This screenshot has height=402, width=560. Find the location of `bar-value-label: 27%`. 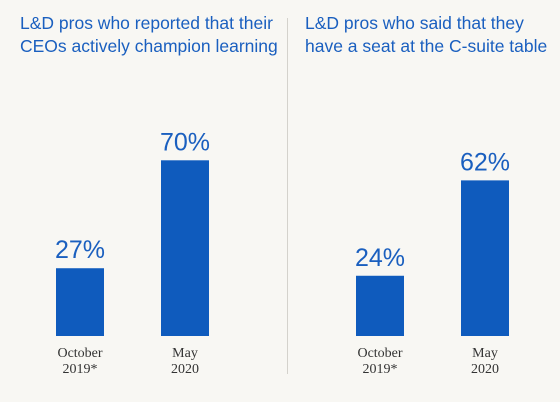

bar-value-label: 27% is located at coordinates (80, 250).